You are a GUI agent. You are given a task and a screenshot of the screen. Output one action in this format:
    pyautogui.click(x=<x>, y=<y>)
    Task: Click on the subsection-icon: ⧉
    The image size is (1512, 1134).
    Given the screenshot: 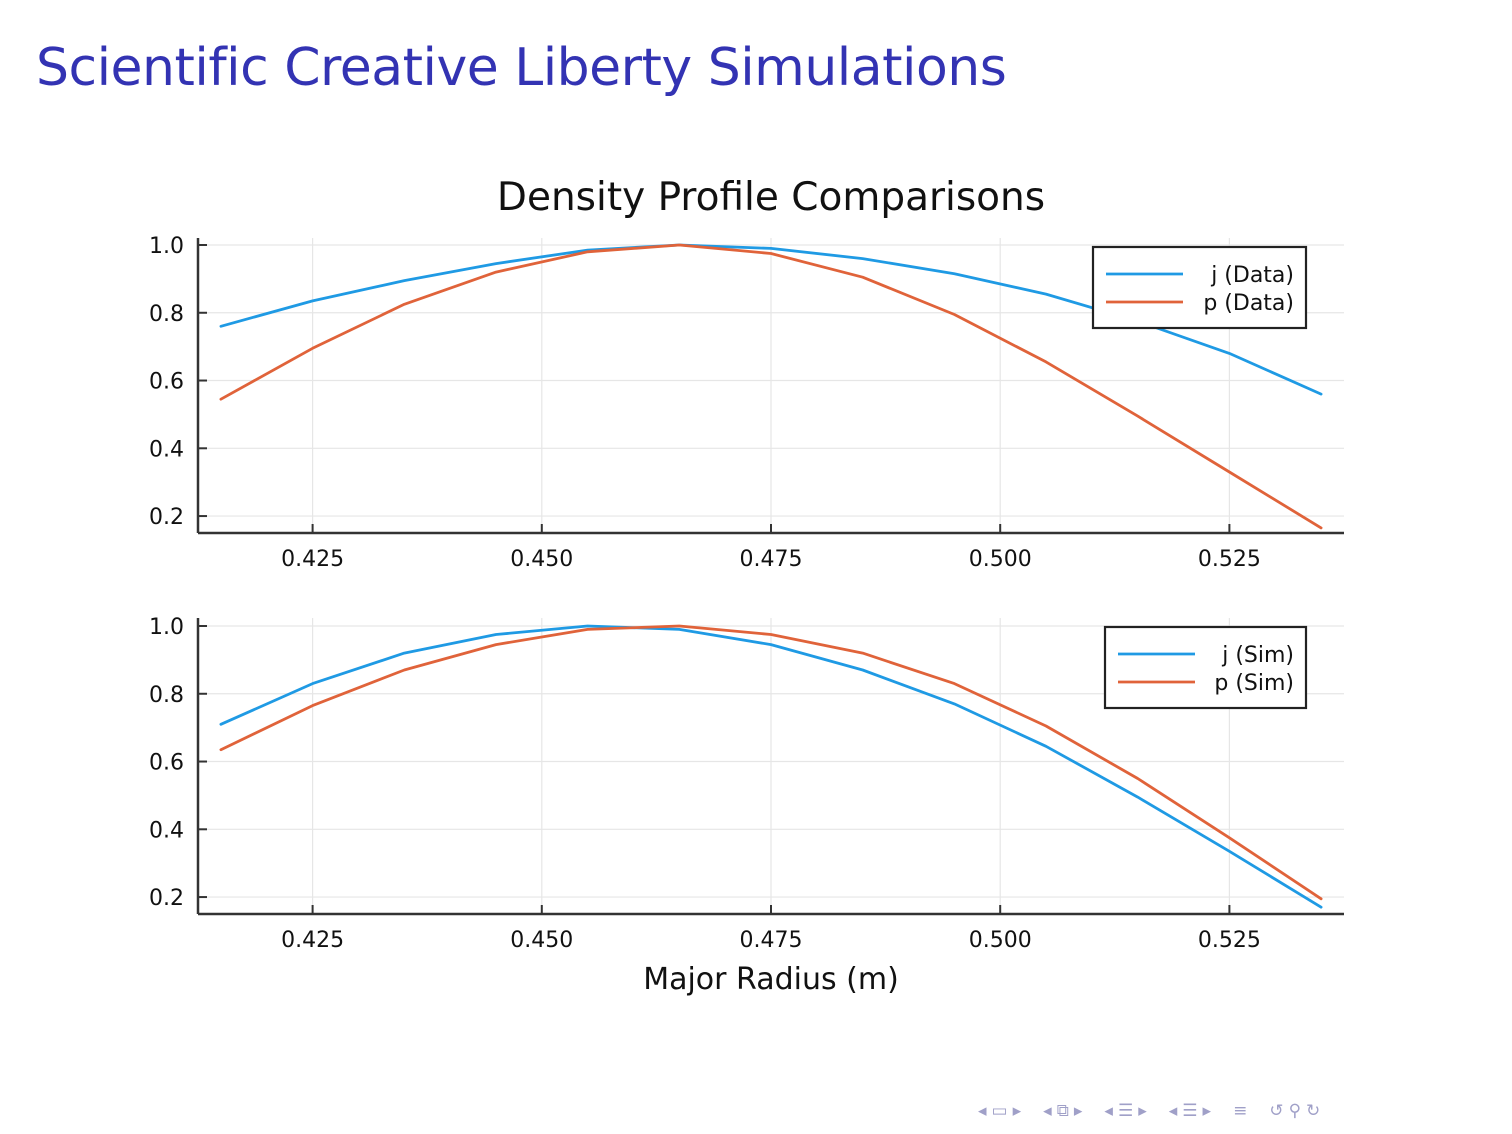 What is the action you would take?
    pyautogui.click(x=1062, y=1111)
    